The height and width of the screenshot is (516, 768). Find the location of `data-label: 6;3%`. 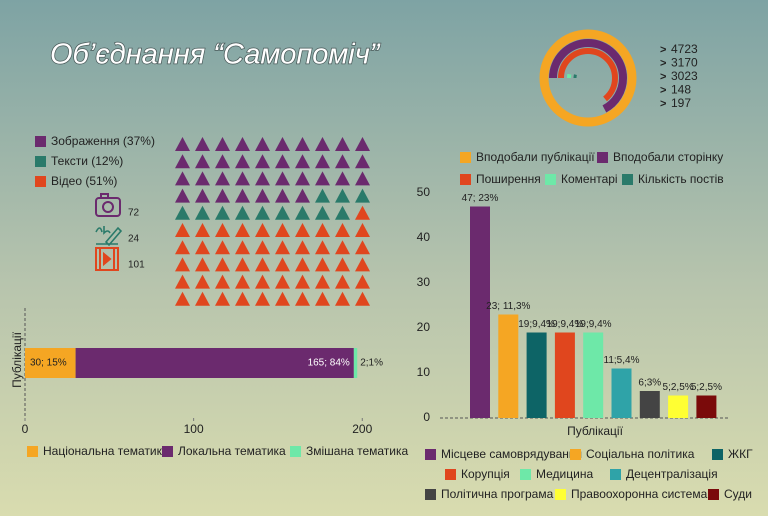

data-label: 6;3% is located at coordinates (649, 383).